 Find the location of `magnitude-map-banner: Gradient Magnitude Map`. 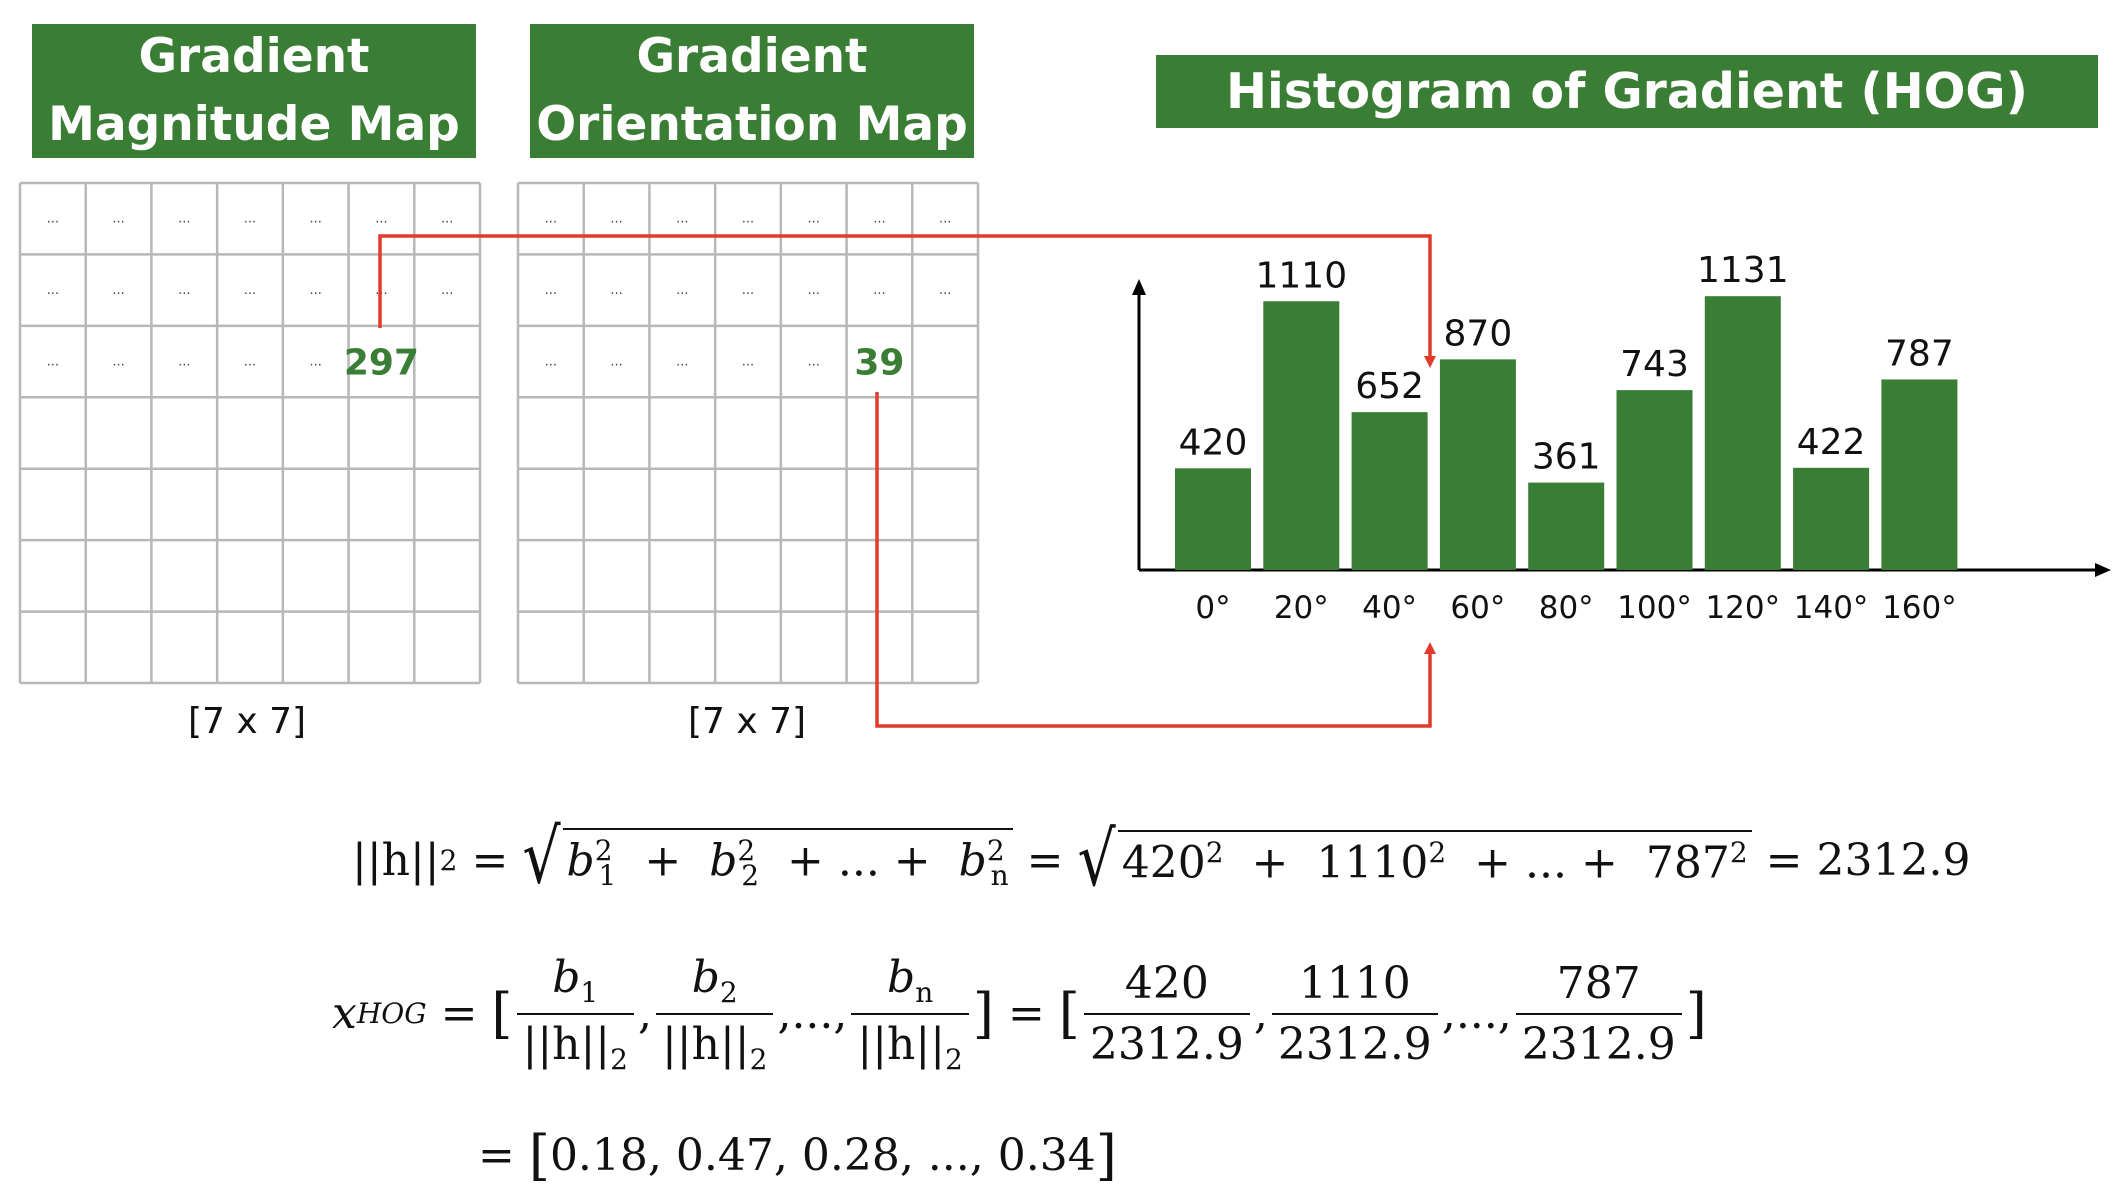

magnitude-map-banner: Gradient Magnitude Map is located at coordinates (254, 91).